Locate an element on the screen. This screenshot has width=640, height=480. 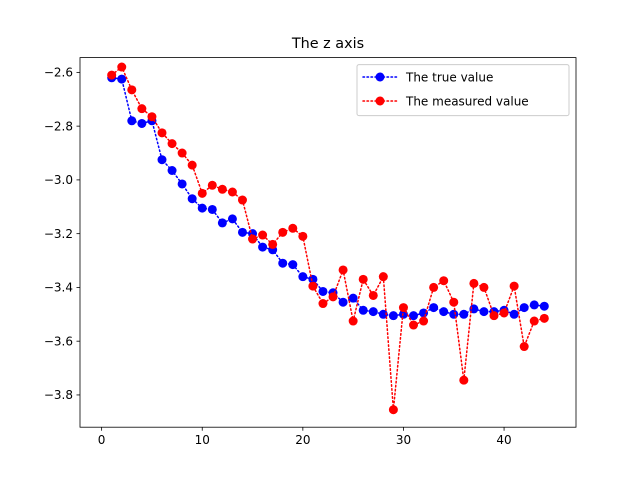
legend-label-1: The true value is located at coordinates (449, 77).